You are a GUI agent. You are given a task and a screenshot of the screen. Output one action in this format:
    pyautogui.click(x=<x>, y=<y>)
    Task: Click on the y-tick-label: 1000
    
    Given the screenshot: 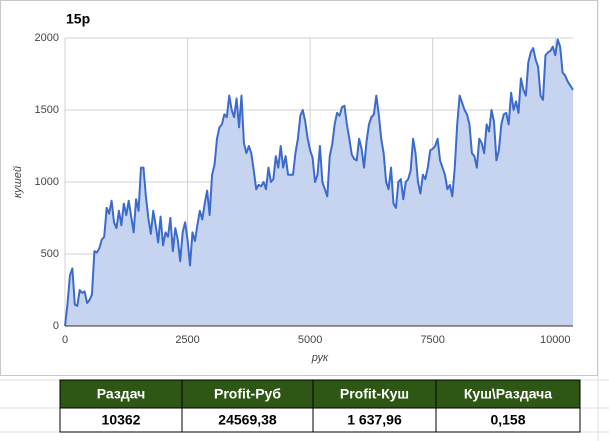 What is the action you would take?
    pyautogui.click(x=47, y=182)
    